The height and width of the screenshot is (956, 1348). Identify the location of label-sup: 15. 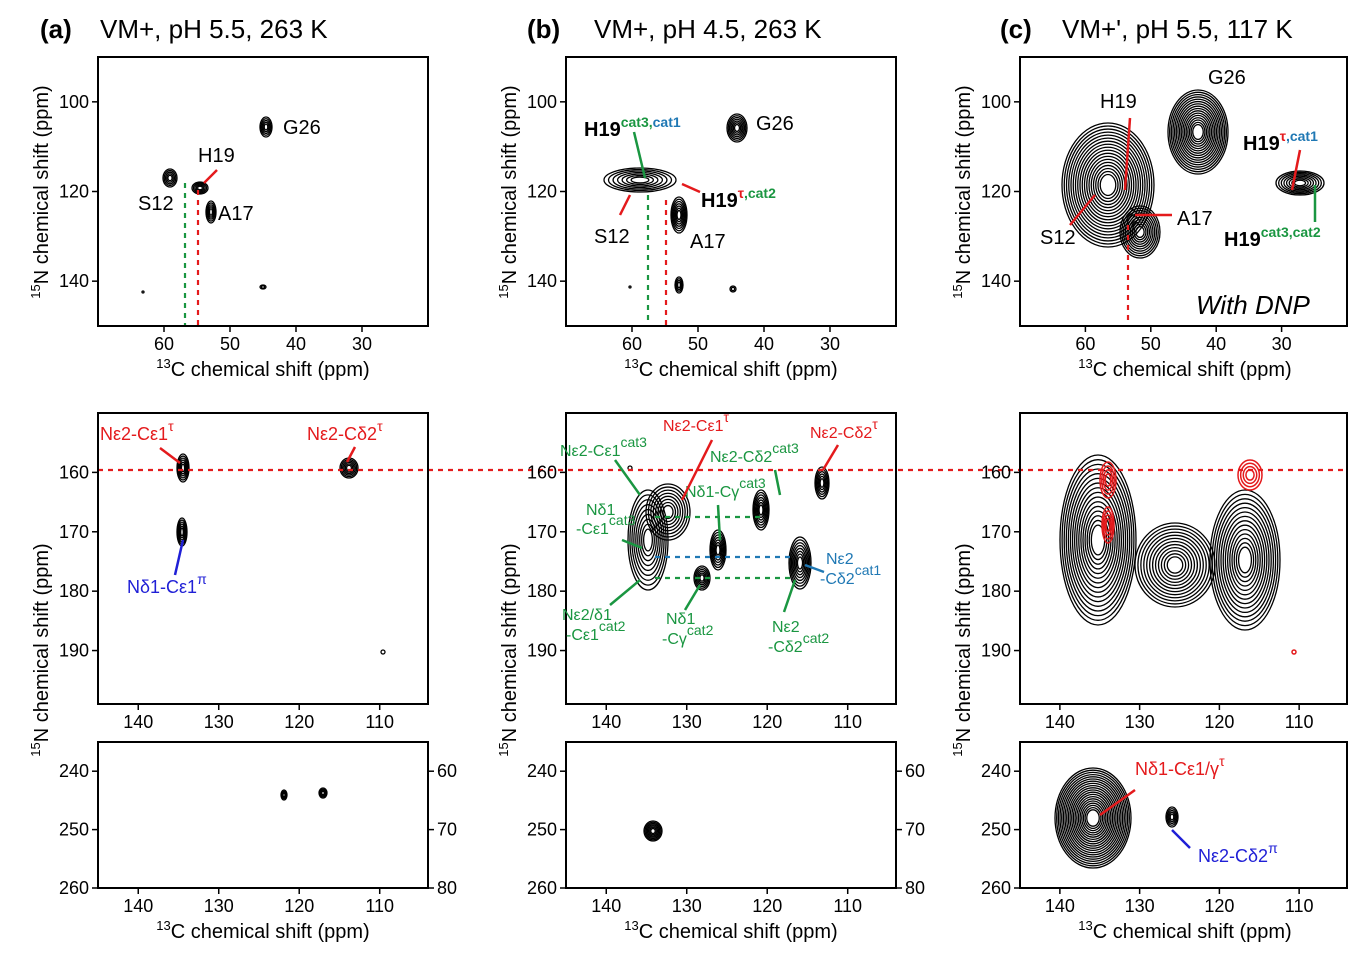
(503, 749).